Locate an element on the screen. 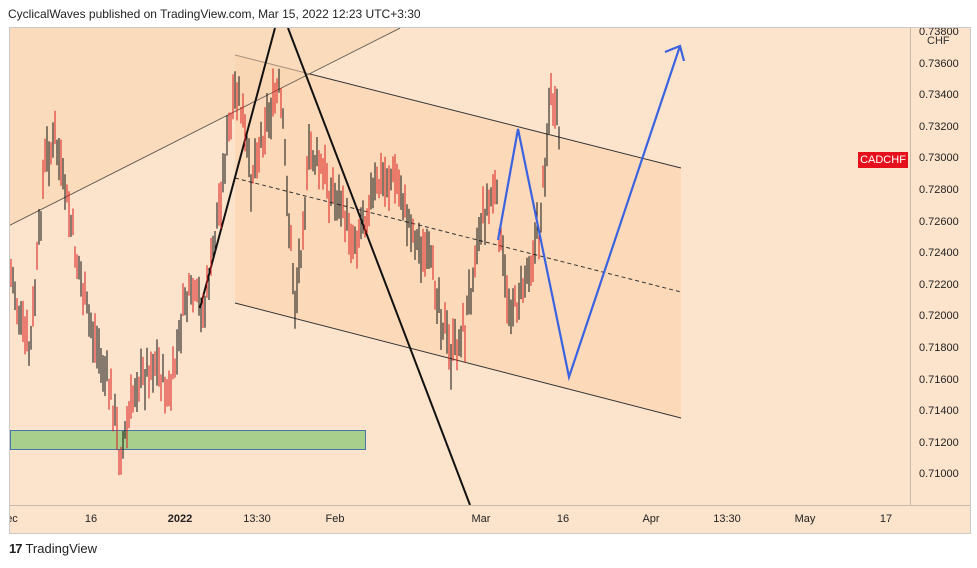 The height and width of the screenshot is (568, 977). time-axis: ec 16 2022 13:30 Feb Mar 16 Apr 13:30 May 17 is located at coordinates (490, 519).